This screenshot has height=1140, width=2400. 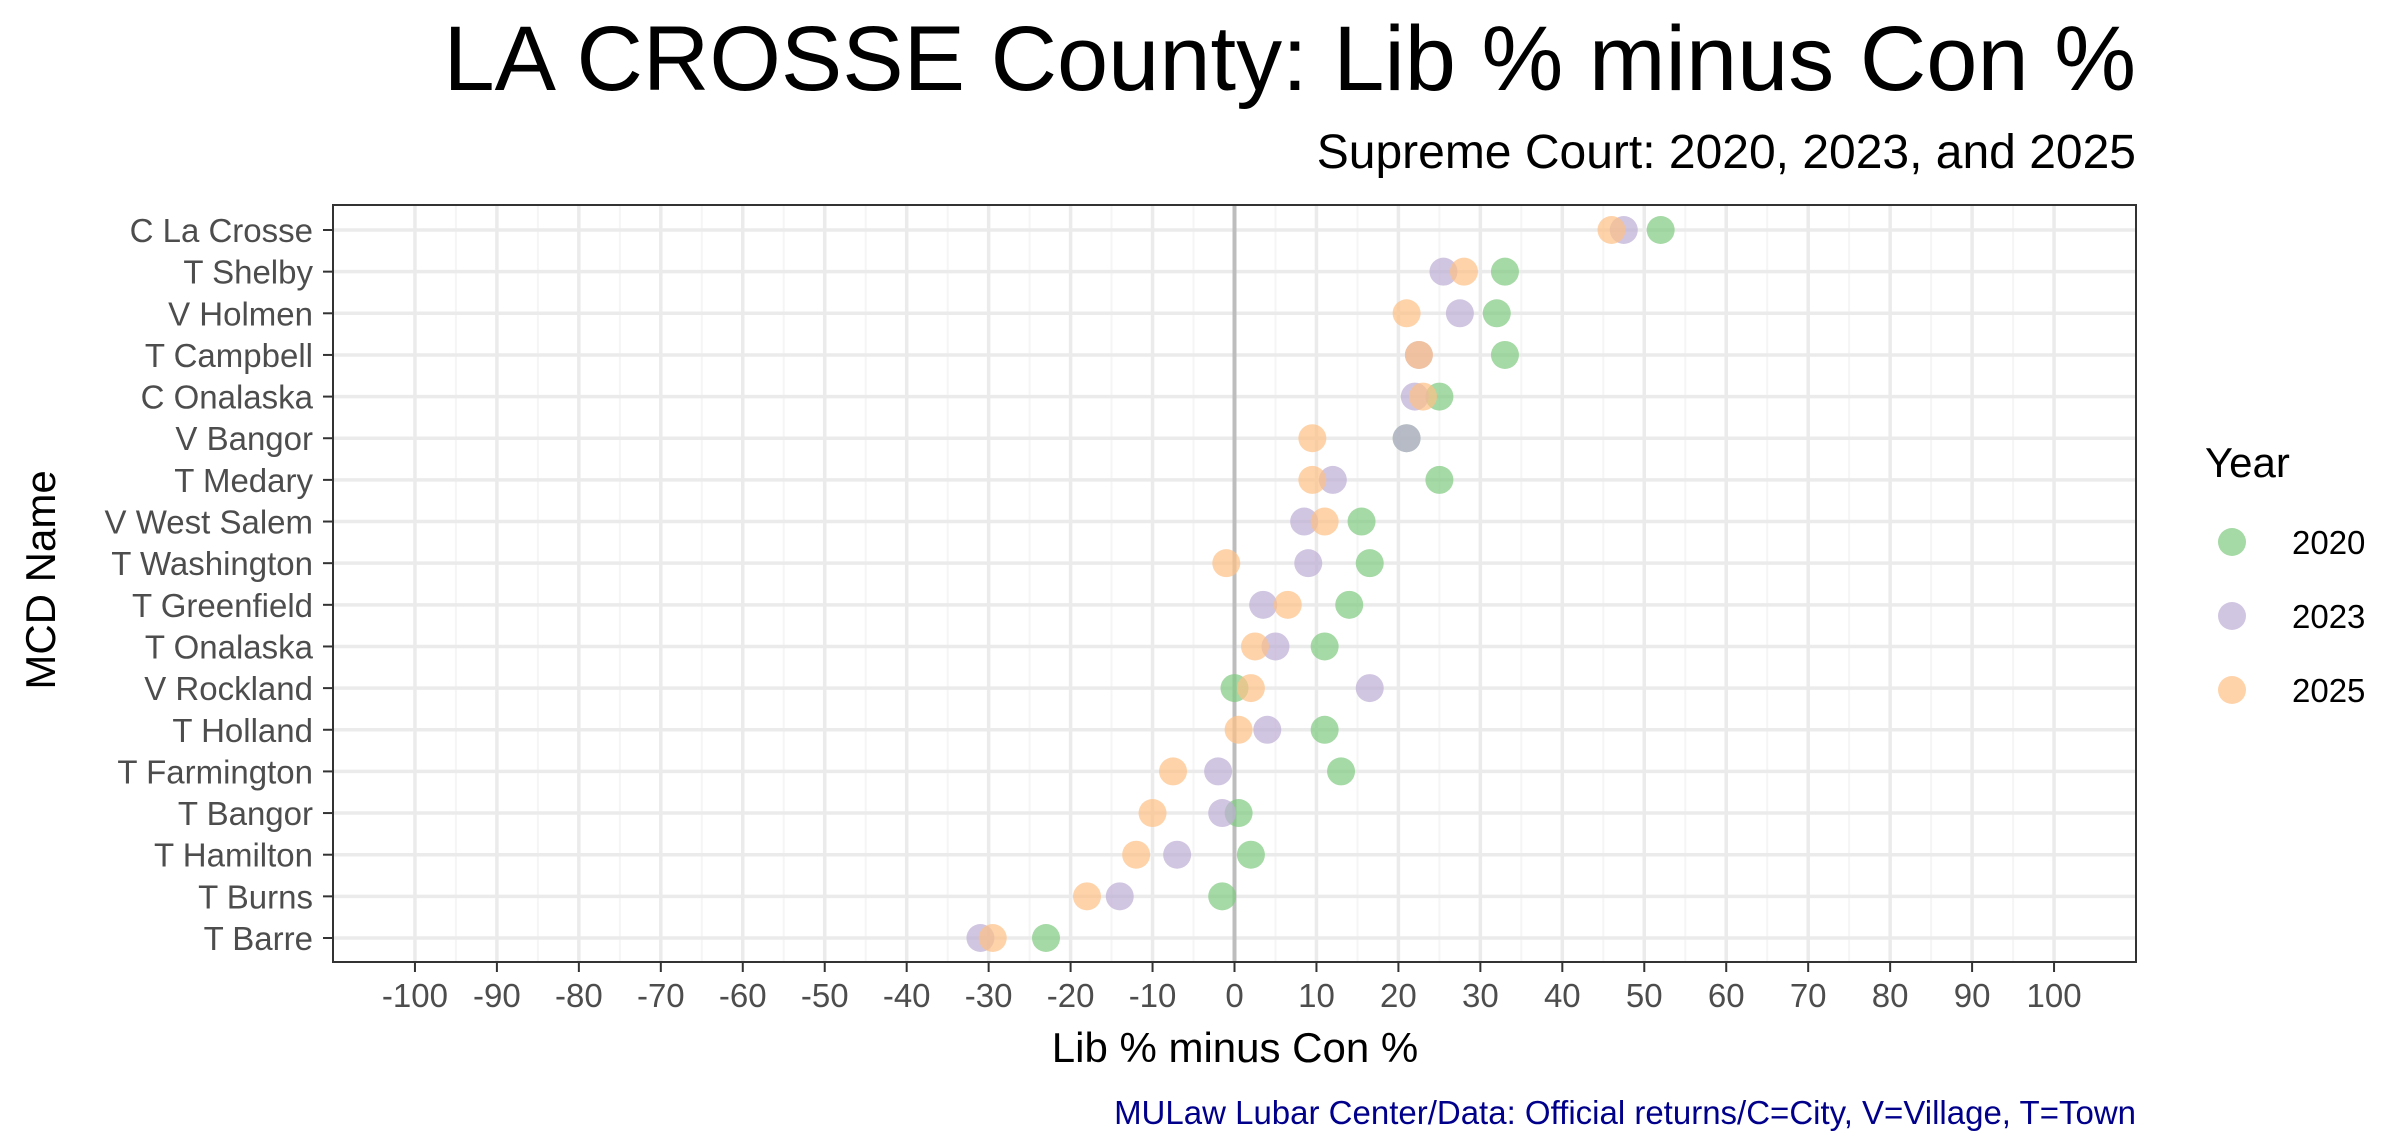 What do you see at coordinates (907, 995) in the screenshot?
I see `x-tick-label: -40` at bounding box center [907, 995].